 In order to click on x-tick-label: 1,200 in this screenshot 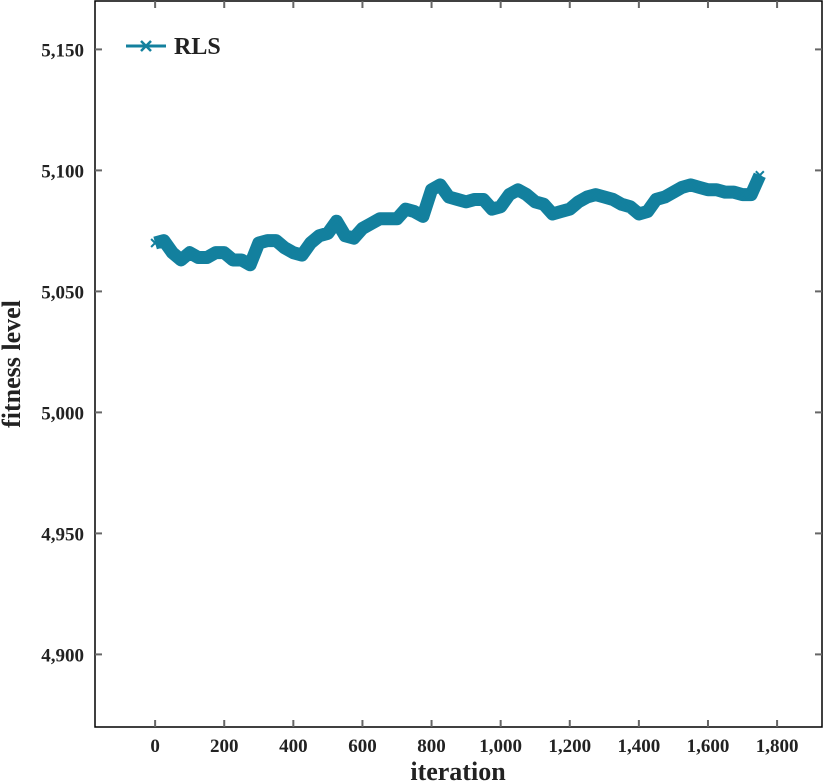, I will do `click(569, 746)`.